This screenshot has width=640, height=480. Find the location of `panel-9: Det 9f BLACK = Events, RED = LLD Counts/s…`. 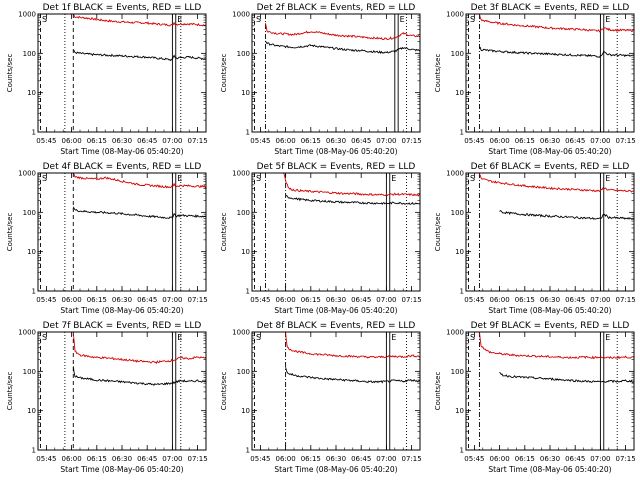

panel-9: Det 9f BLACK = Events, RED = LLD Counts/s… is located at coordinates (535, 397).